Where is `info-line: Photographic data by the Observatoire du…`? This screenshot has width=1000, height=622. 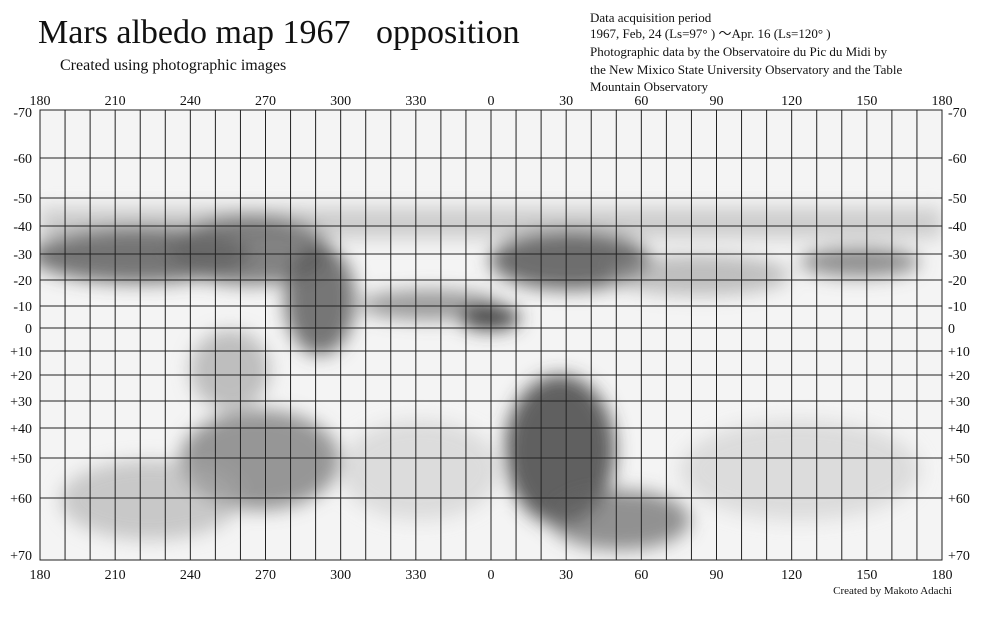 info-line: Photographic data by the Observatoire du… is located at coordinates (739, 51).